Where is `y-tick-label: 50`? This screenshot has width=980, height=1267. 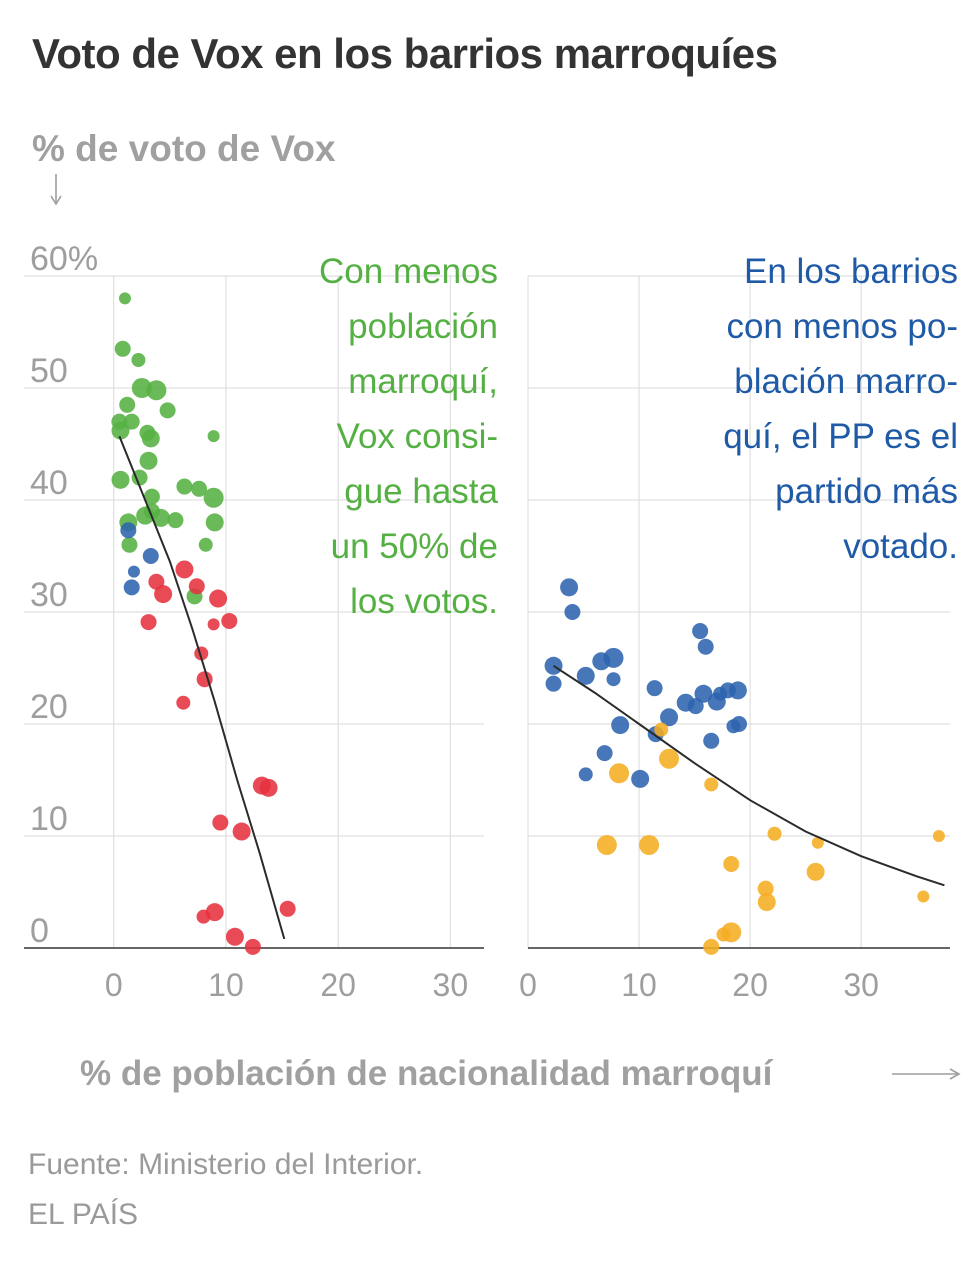
y-tick-label: 50 is located at coordinates (49, 371).